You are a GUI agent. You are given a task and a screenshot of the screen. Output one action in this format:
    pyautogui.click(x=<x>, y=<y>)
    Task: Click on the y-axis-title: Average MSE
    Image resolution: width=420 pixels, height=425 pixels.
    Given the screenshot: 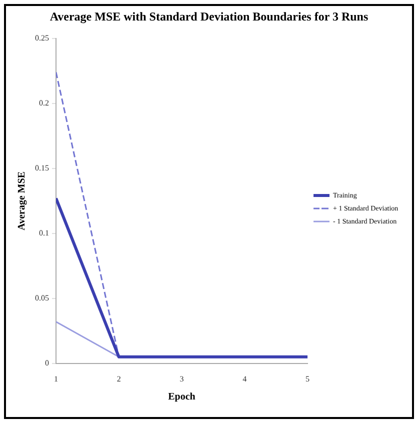 What is the action you would take?
    pyautogui.click(x=22, y=200)
    